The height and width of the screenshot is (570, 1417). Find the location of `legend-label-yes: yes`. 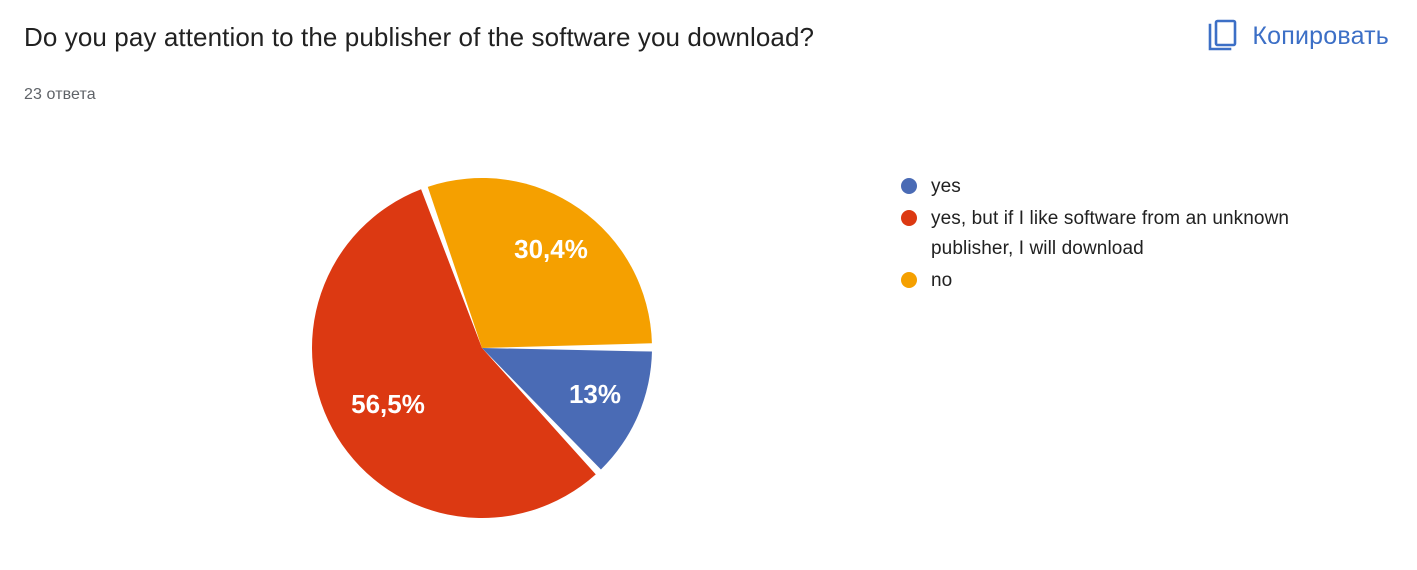

legend-label-yes: yes is located at coordinates (946, 186).